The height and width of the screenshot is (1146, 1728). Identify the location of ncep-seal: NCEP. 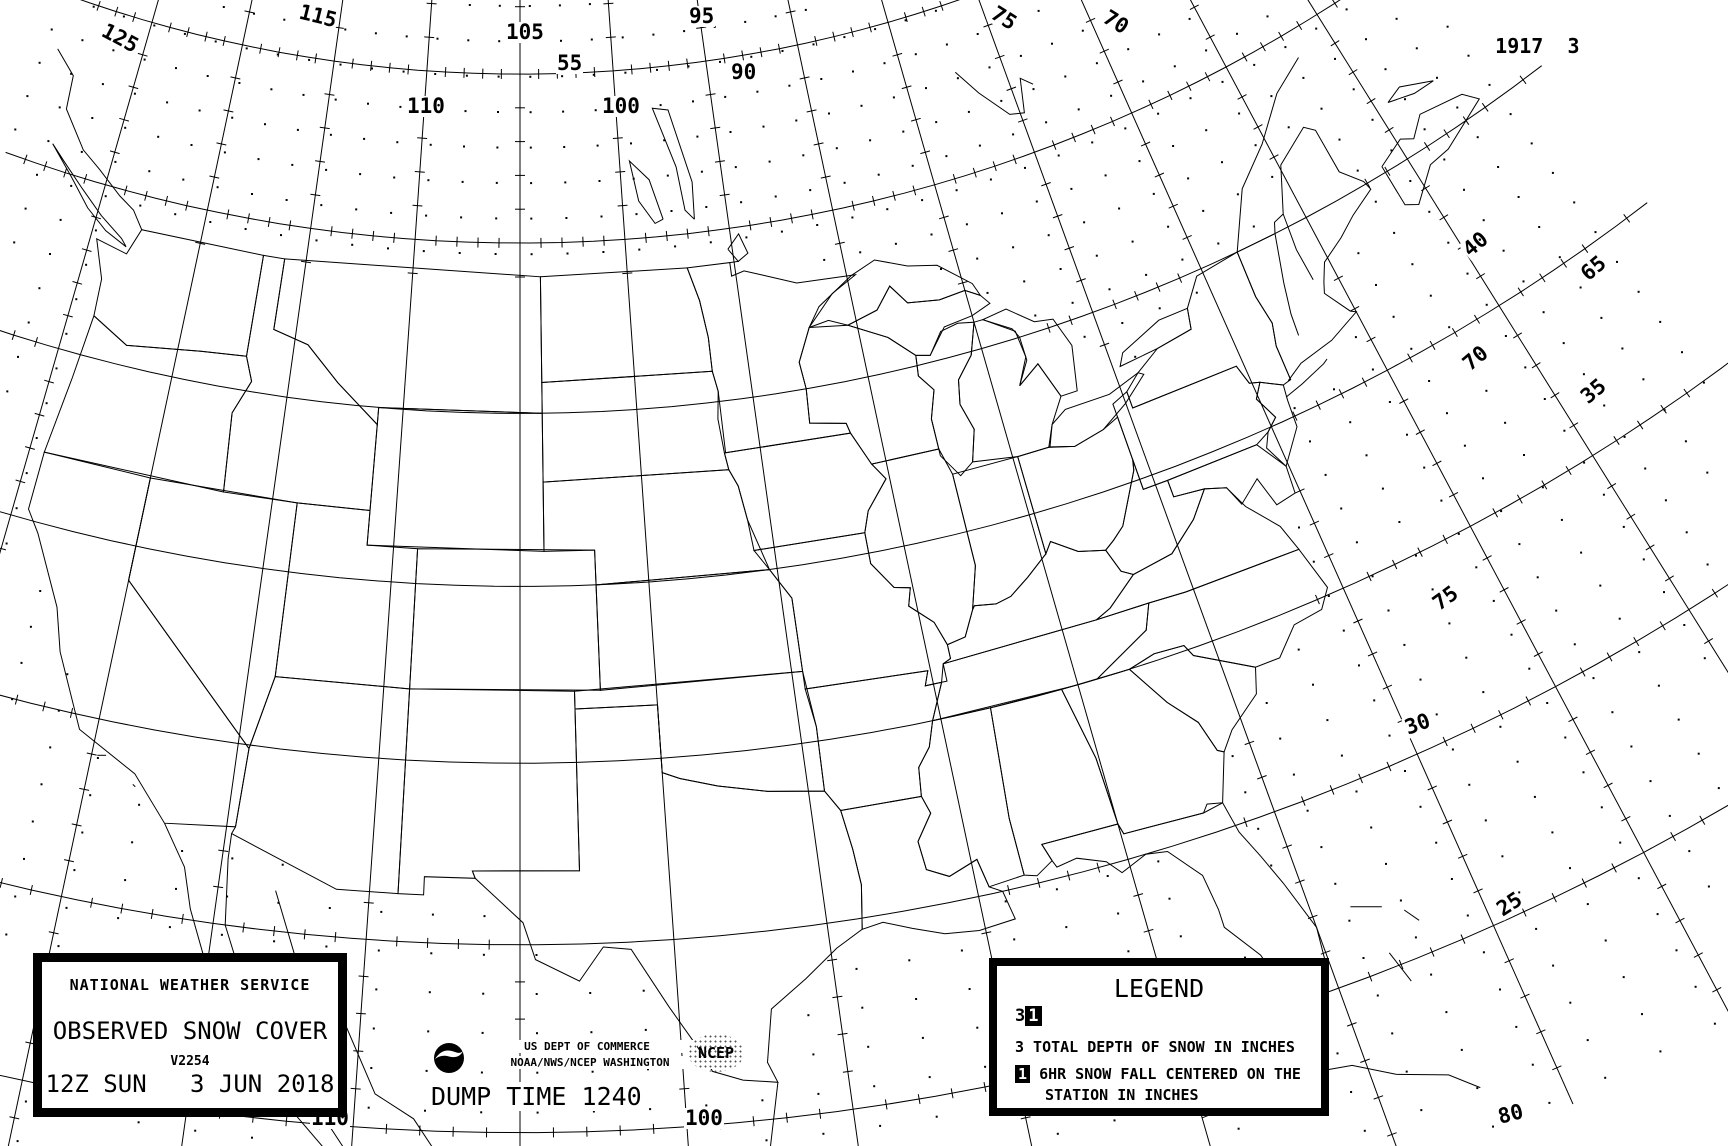
(716, 1053).